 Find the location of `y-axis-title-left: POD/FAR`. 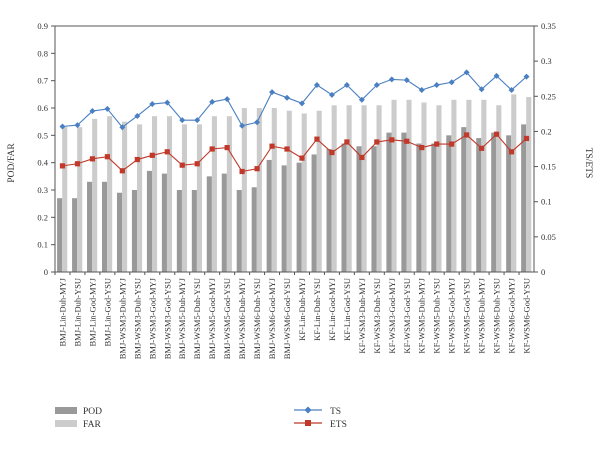

y-axis-title-left: POD/FAR is located at coordinates (12, 163).